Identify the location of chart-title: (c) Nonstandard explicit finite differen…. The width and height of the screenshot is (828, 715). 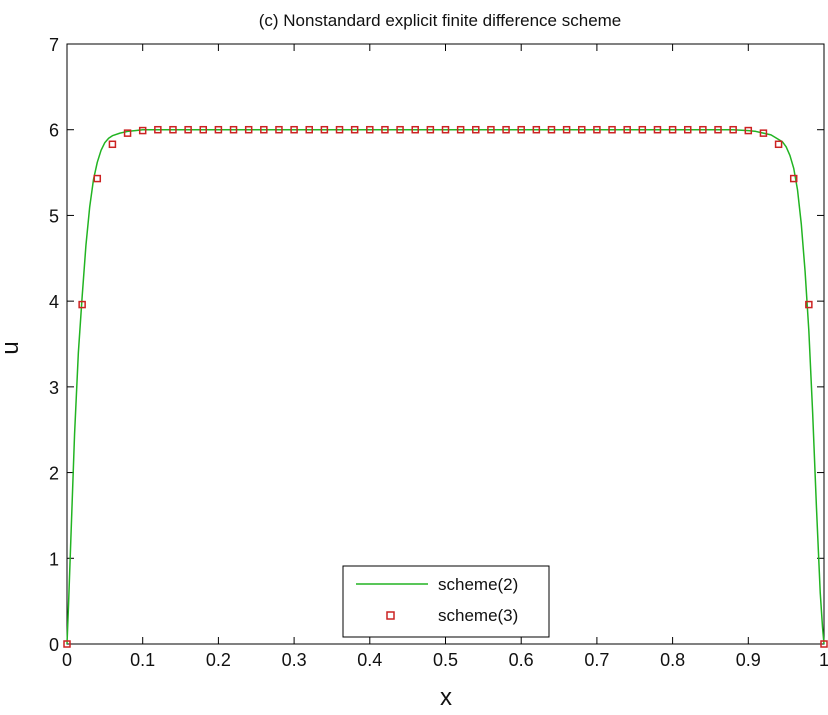
(440, 20).